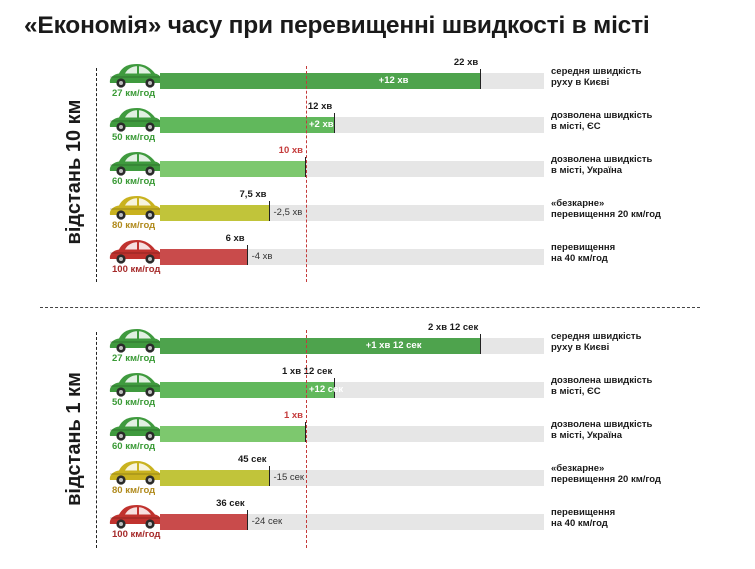 This screenshot has height=569, width=755. I want to click on panel-1-reference-line, so click(306, 174).